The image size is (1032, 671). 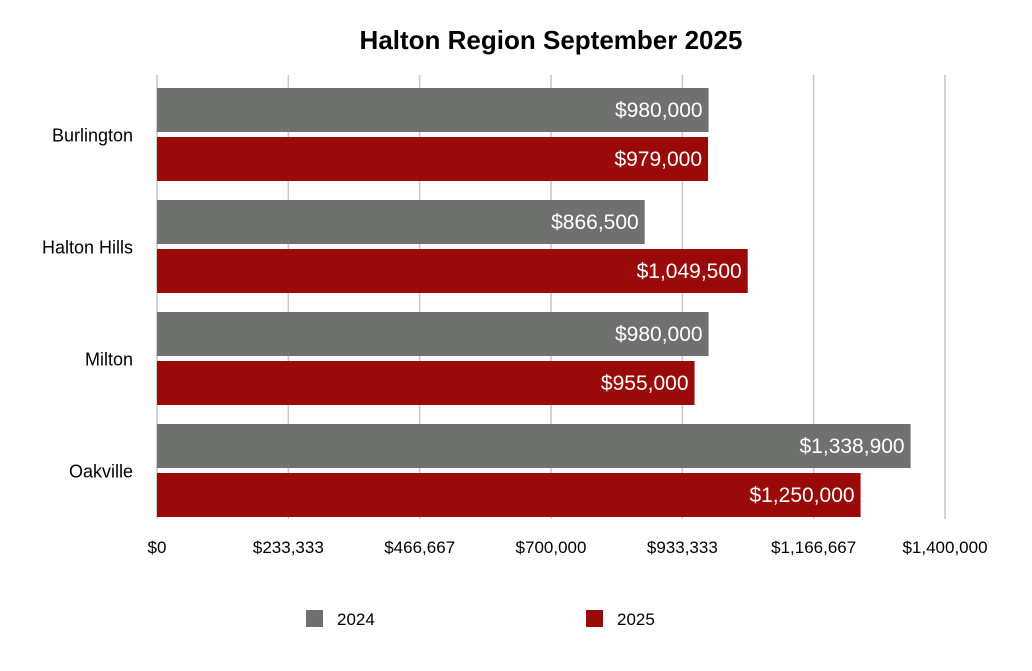 I want to click on legend: 2024 2025, so click(x=480, y=619).